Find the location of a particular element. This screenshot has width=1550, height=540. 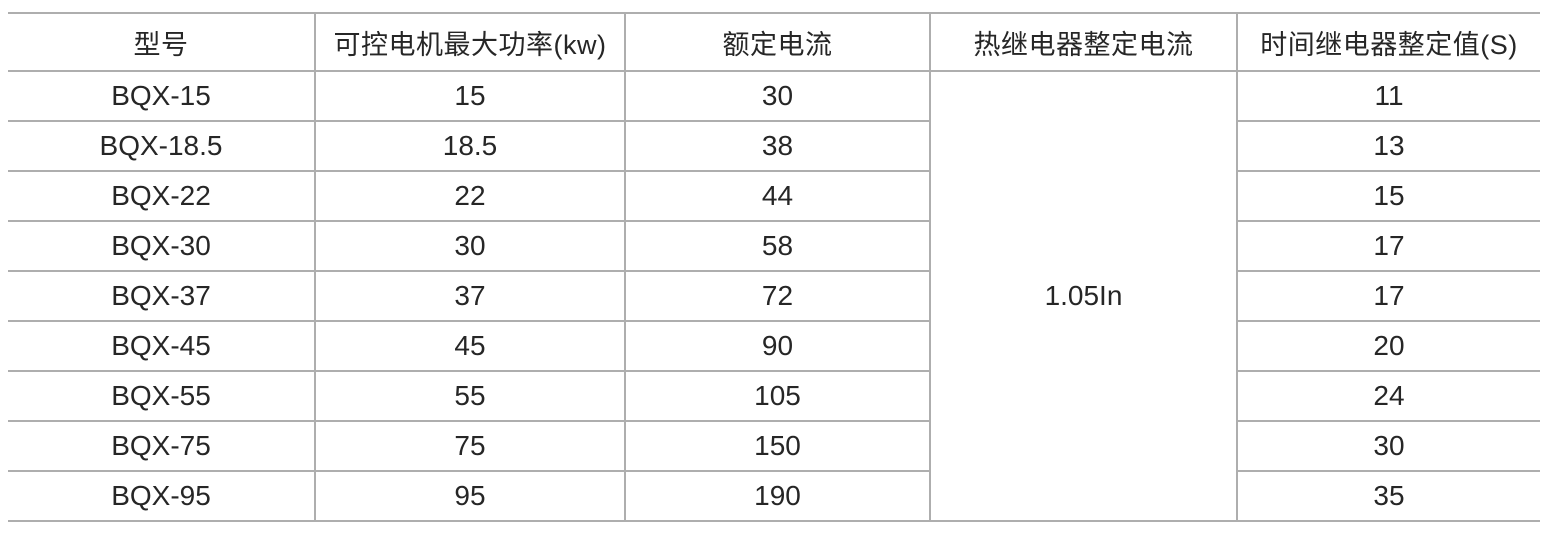

model-cell: BQX-45 is located at coordinates (162, 346).